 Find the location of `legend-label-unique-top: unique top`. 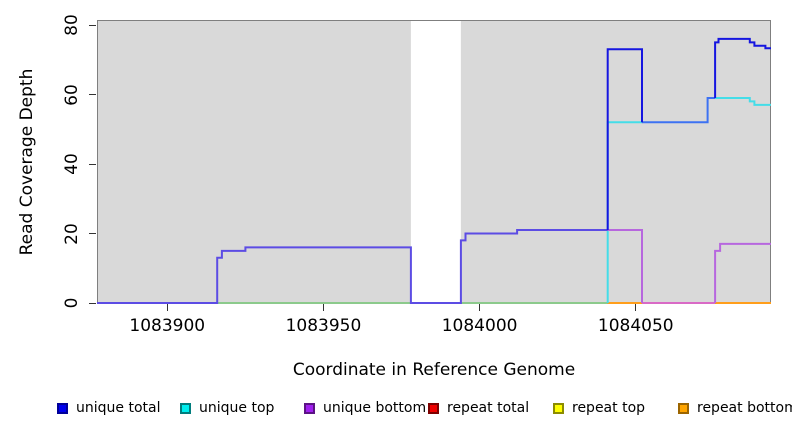

legend-label-unique-top: unique top is located at coordinates (237, 408).